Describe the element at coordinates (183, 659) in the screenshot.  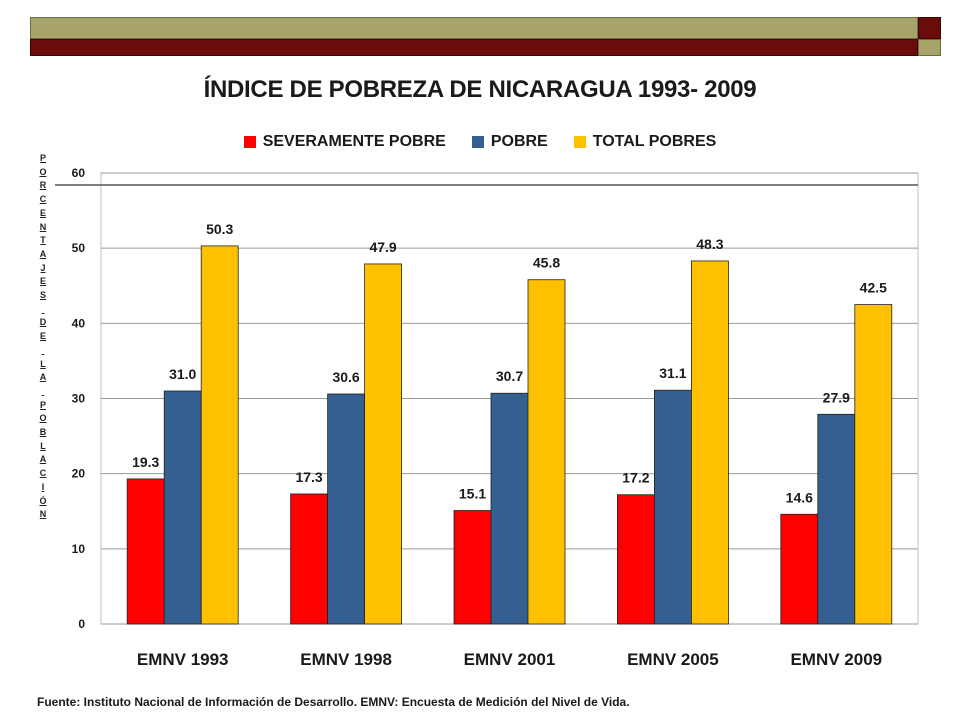
I see `x-category-label: EMNV 1993` at that location.